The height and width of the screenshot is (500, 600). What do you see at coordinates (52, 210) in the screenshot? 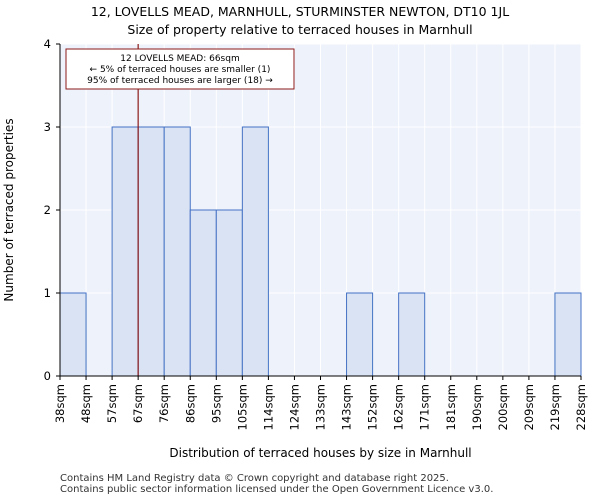
I see `y-ticks: 0 1 2 3 4` at bounding box center [52, 210].